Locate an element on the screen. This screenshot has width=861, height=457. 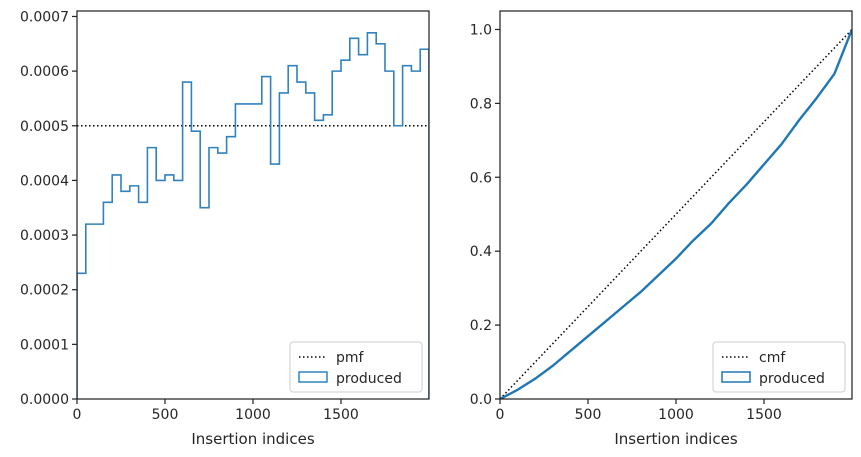
y-tick-label: 0.6 is located at coordinates (481, 178).